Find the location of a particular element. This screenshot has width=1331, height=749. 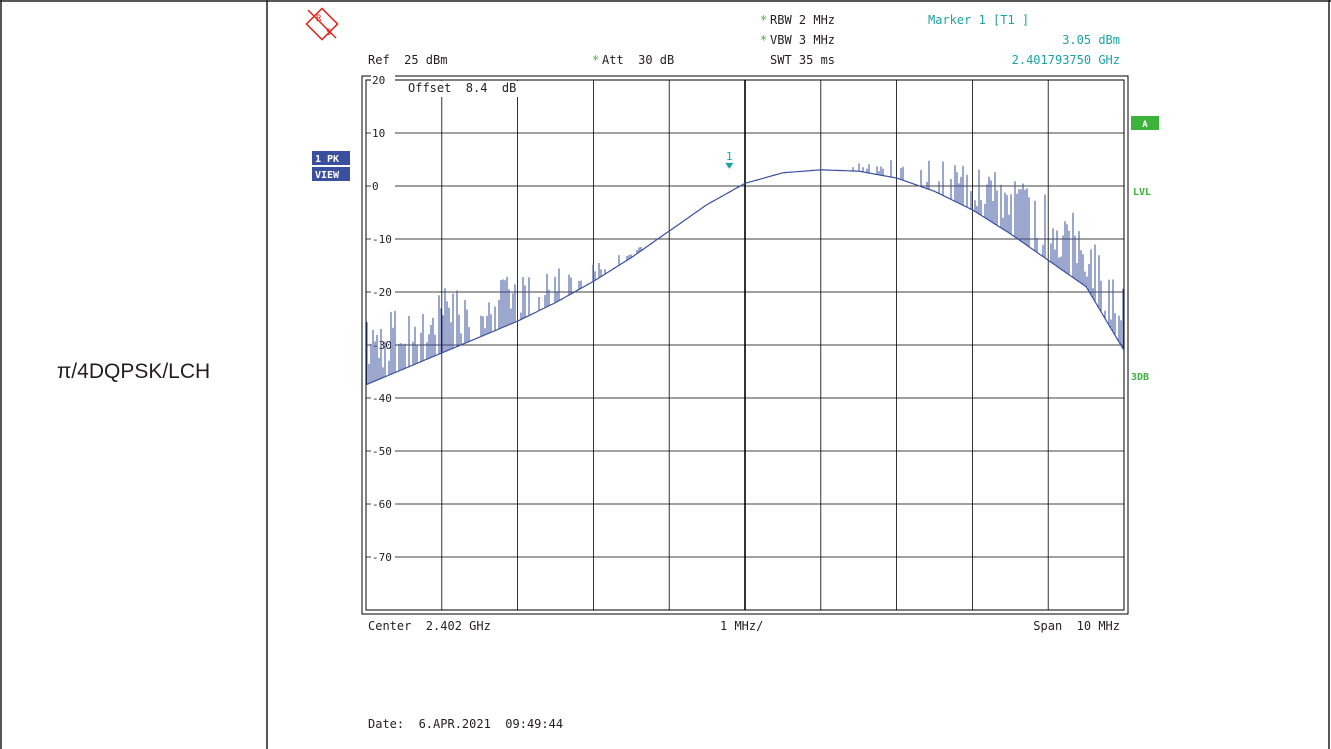

svg-text: S is located at coordinates (328, 33).